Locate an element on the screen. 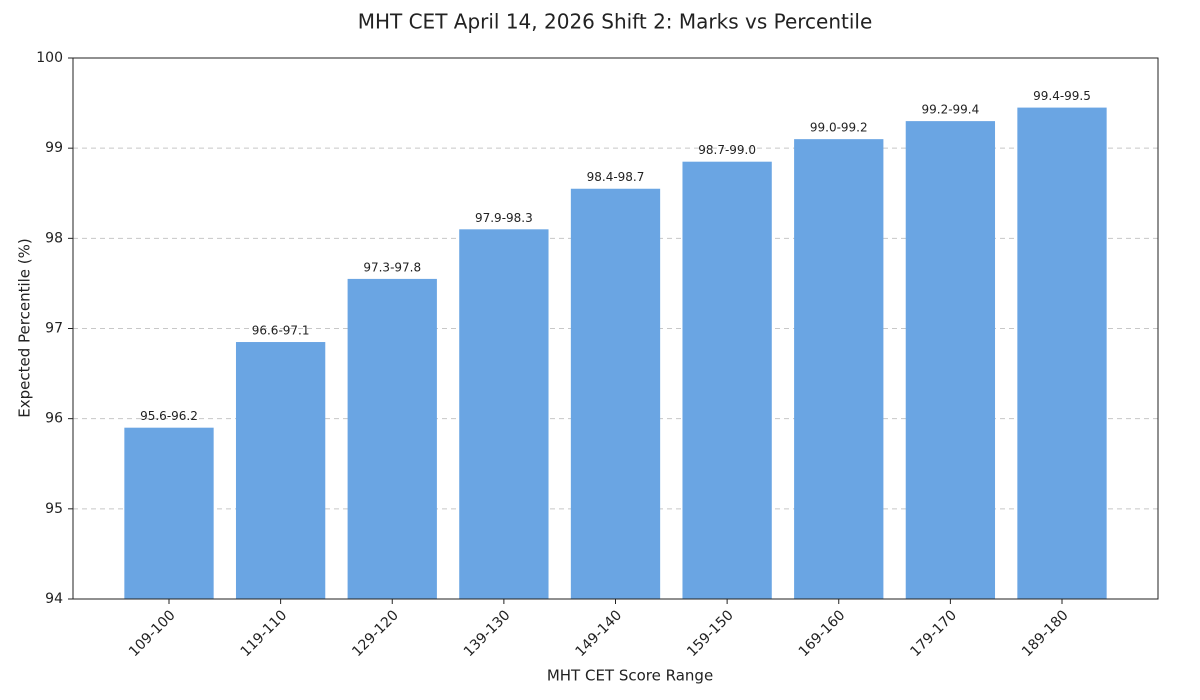 This screenshot has height=700, width=1200. value-label: 96.6-97.1 is located at coordinates (281, 331).